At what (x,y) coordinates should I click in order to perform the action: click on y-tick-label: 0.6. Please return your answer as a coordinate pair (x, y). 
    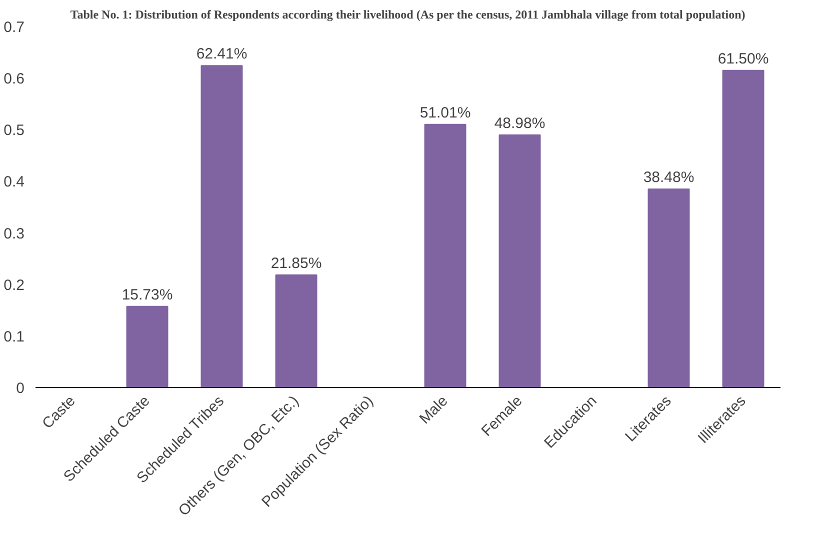
    Looking at the image, I should click on (14, 79).